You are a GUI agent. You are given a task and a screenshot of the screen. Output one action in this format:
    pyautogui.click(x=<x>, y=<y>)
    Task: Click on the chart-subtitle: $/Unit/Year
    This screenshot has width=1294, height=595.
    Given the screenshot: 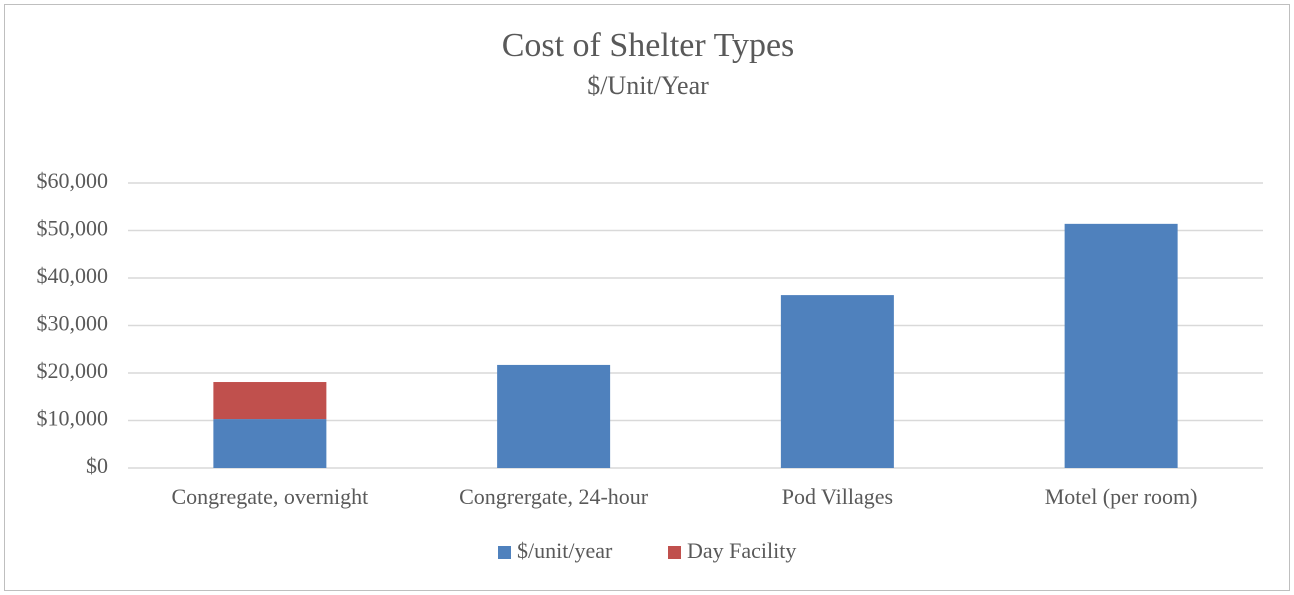 What is the action you would take?
    pyautogui.click(x=648, y=85)
    